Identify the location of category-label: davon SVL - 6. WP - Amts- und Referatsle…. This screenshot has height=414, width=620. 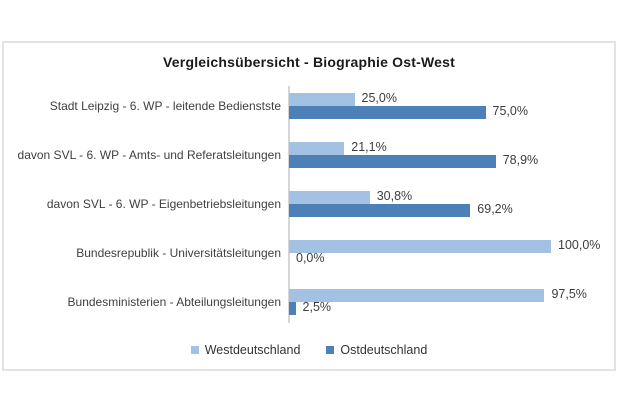
(149, 155).